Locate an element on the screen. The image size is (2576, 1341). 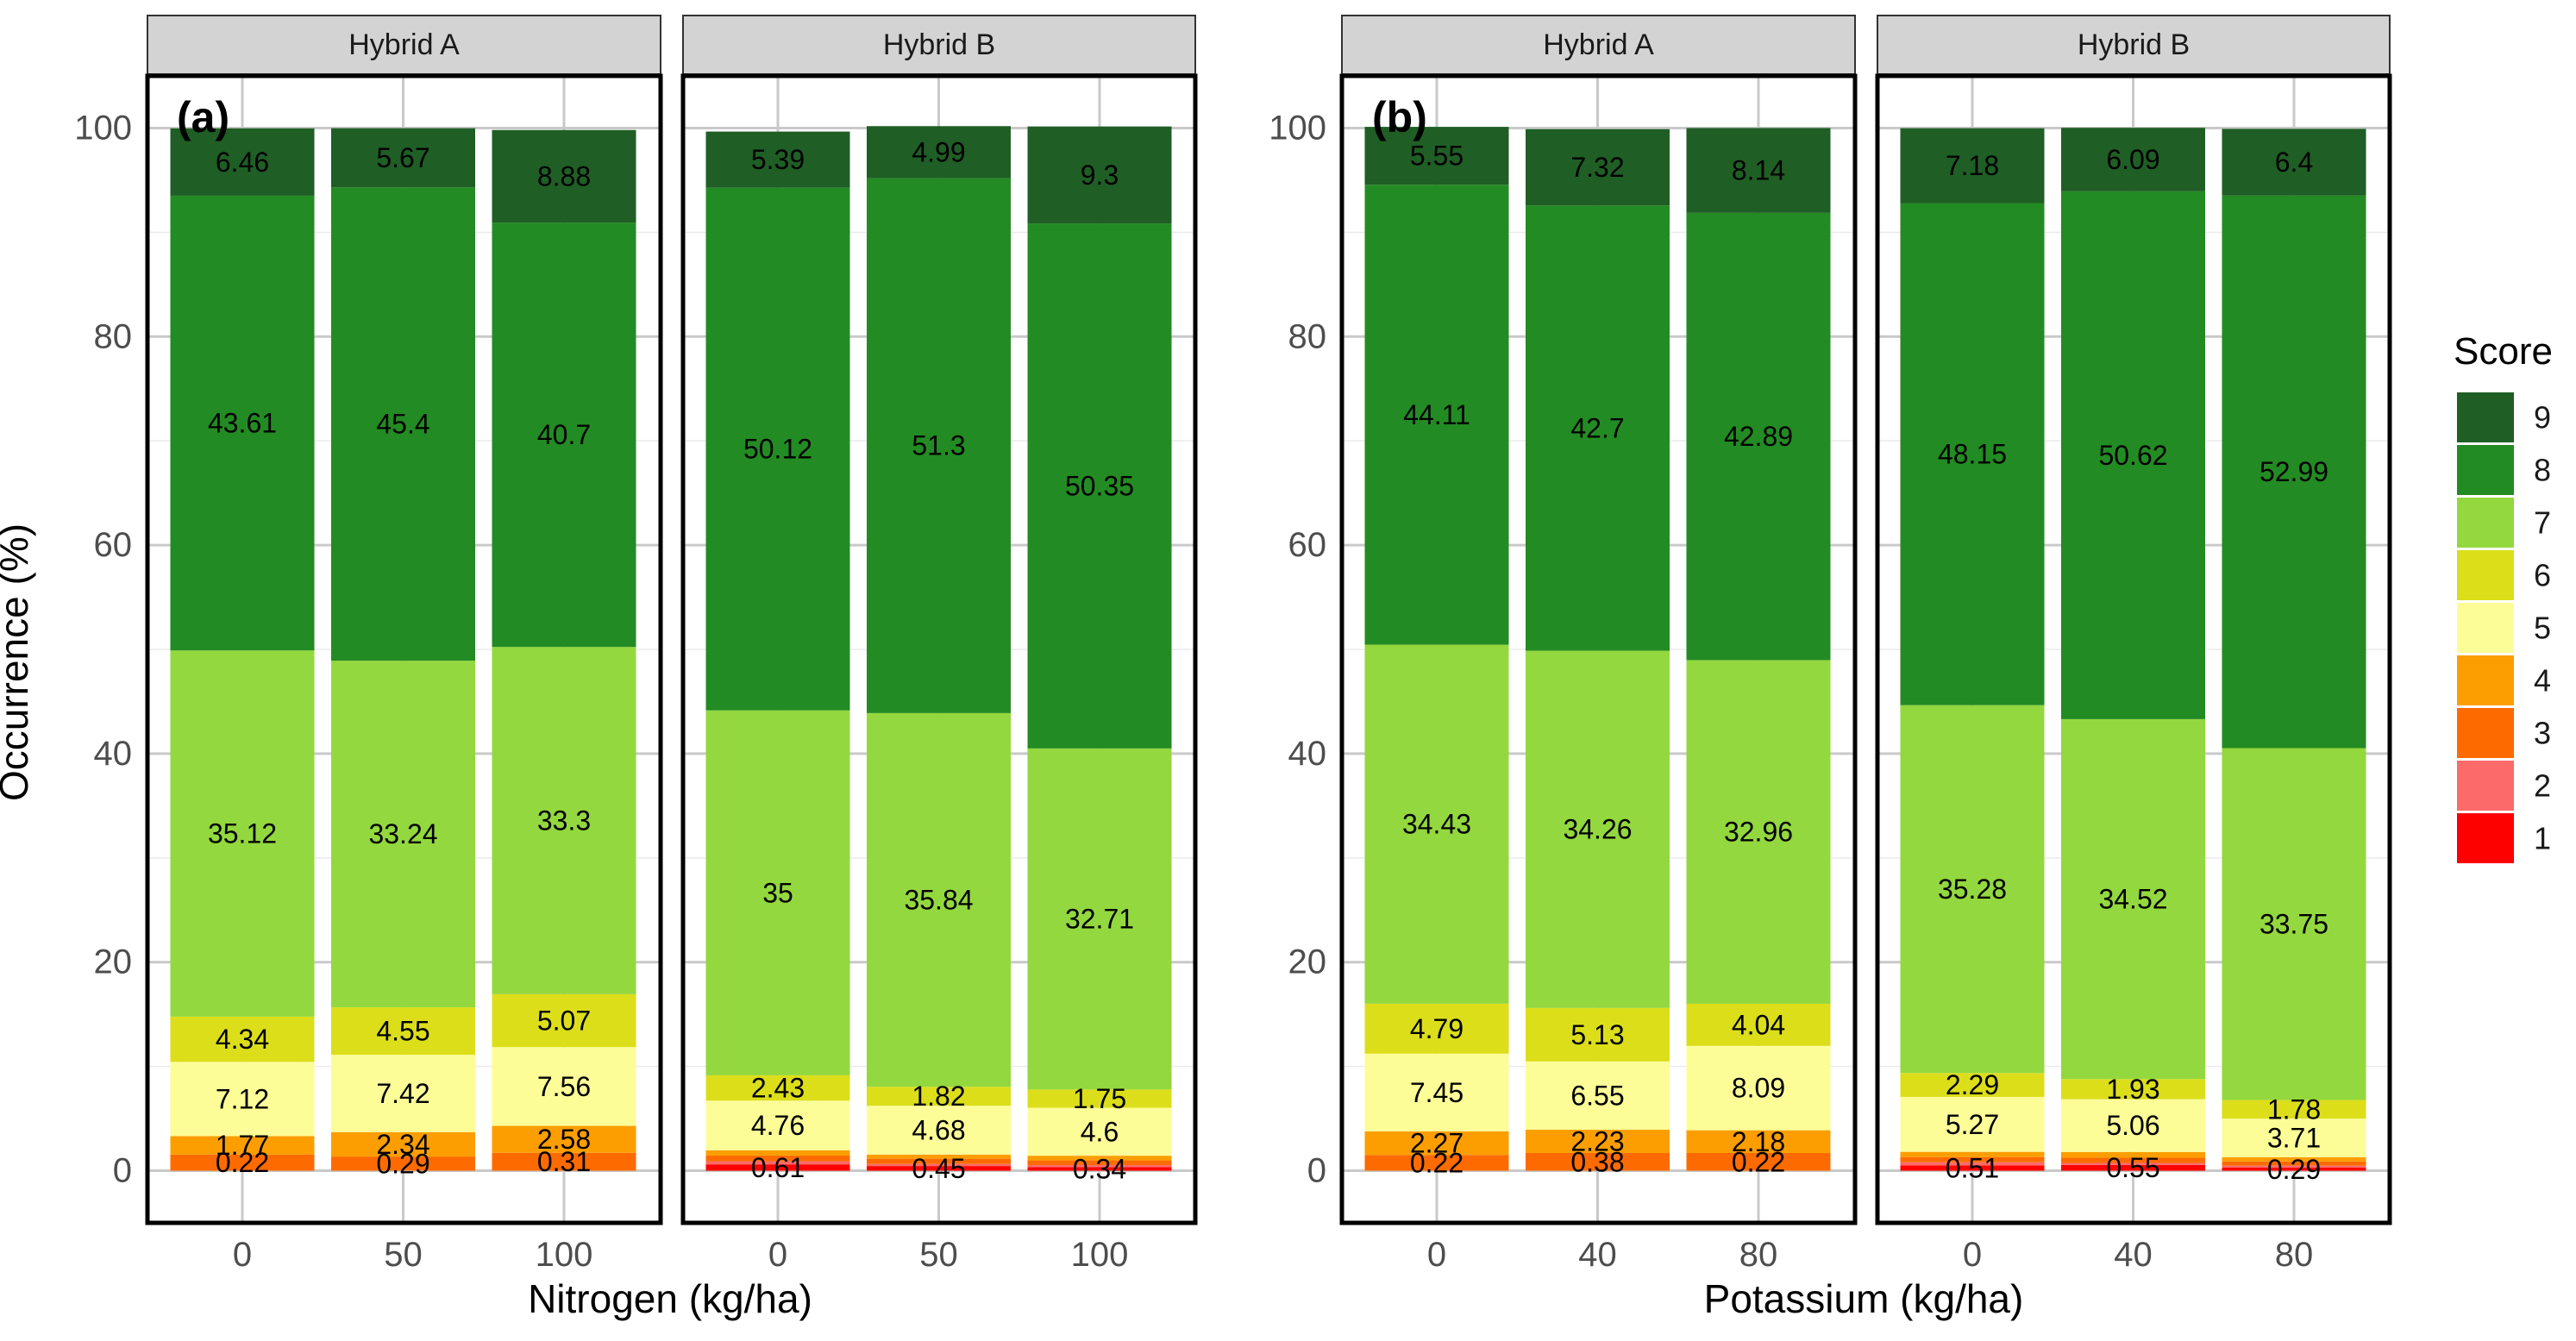
bar-value-label: 0.38 is located at coordinates (1597, 1161).